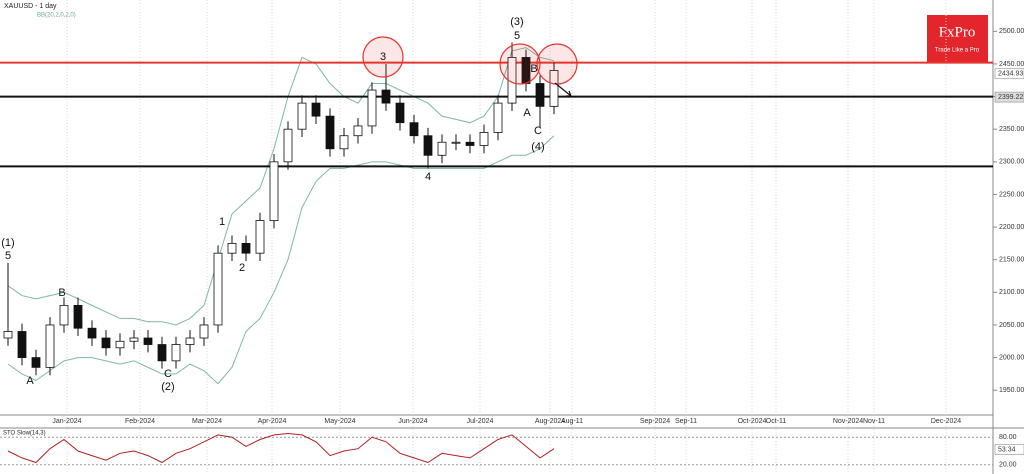 Image resolution: width=1024 pixels, height=474 pixels. What do you see at coordinates (272, 421) in the screenshot?
I see `x-tick-label: Apr-2024` at bounding box center [272, 421].